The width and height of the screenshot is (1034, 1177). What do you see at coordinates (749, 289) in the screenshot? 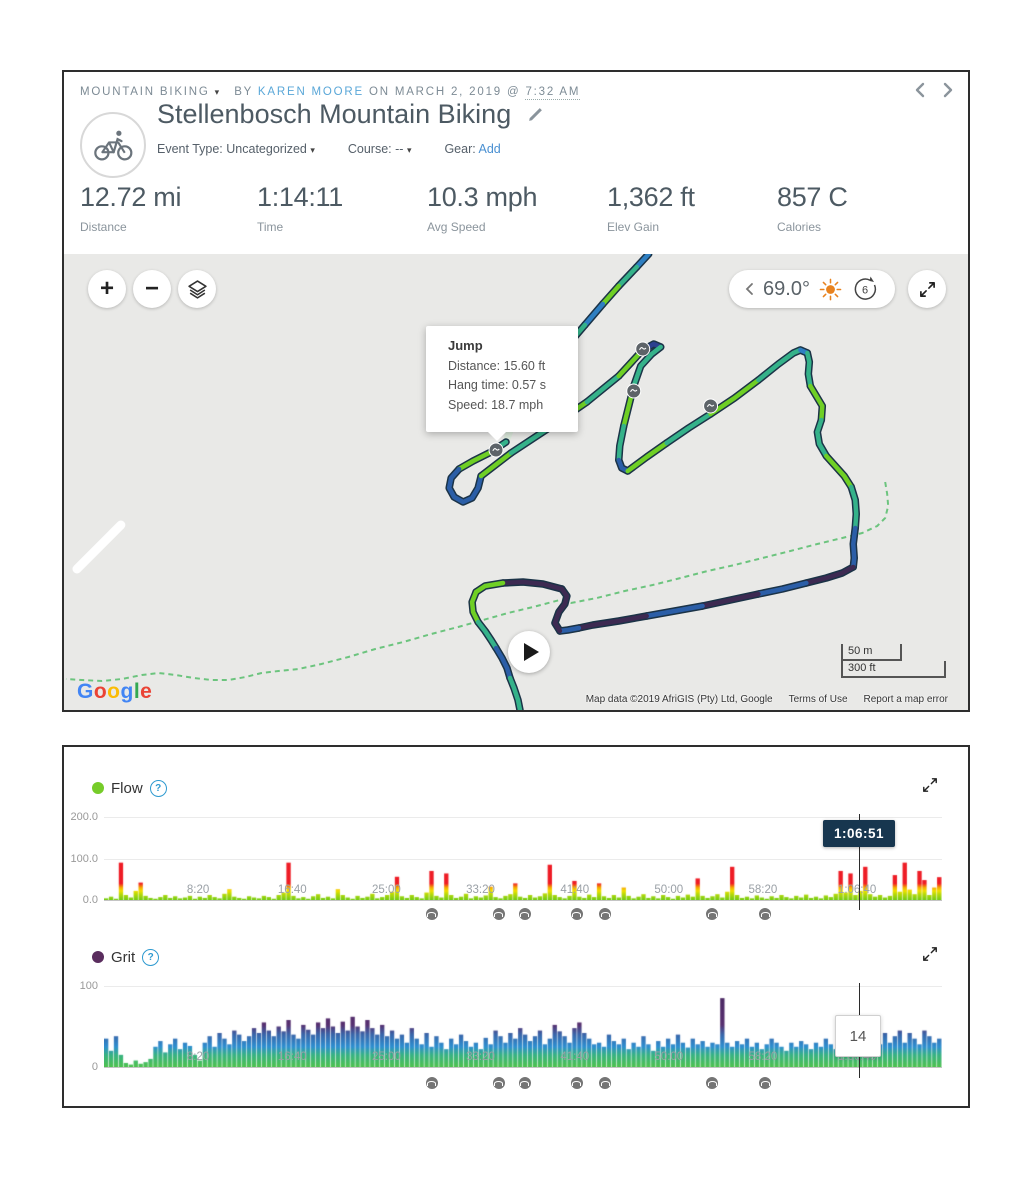
I see `chevron-left-icon` at bounding box center [749, 289].